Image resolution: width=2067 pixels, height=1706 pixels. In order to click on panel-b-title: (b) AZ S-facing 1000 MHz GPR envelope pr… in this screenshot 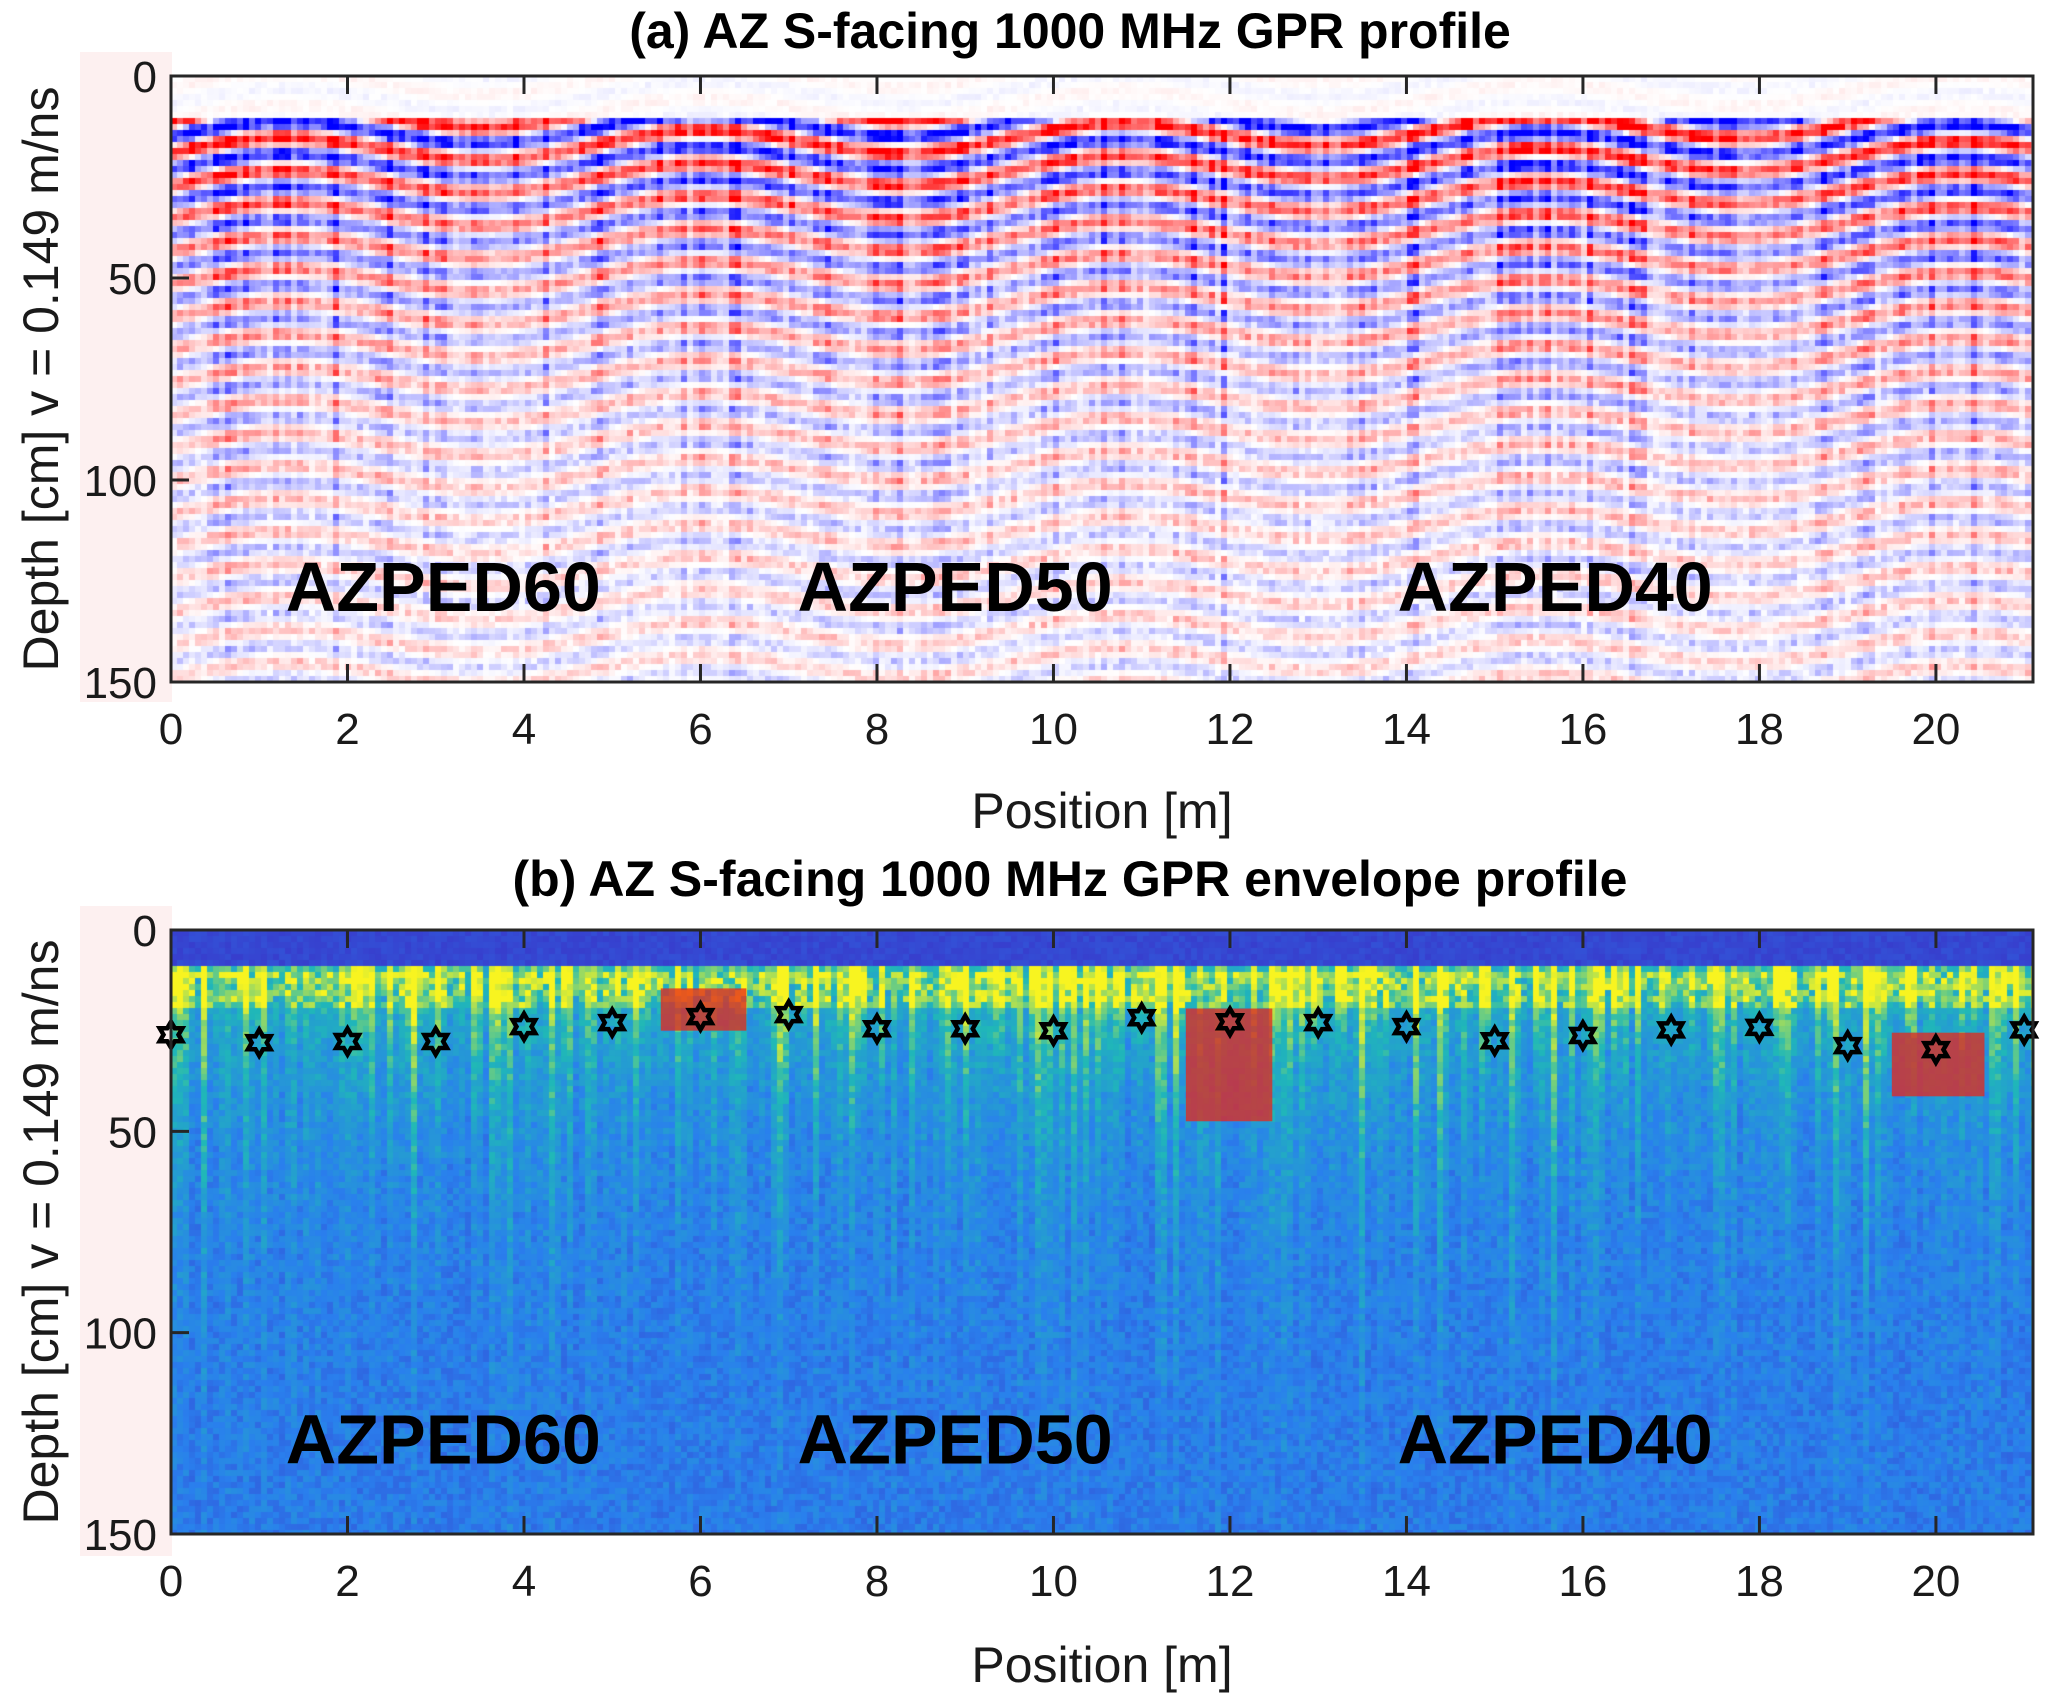, I will do `click(1070, 879)`.